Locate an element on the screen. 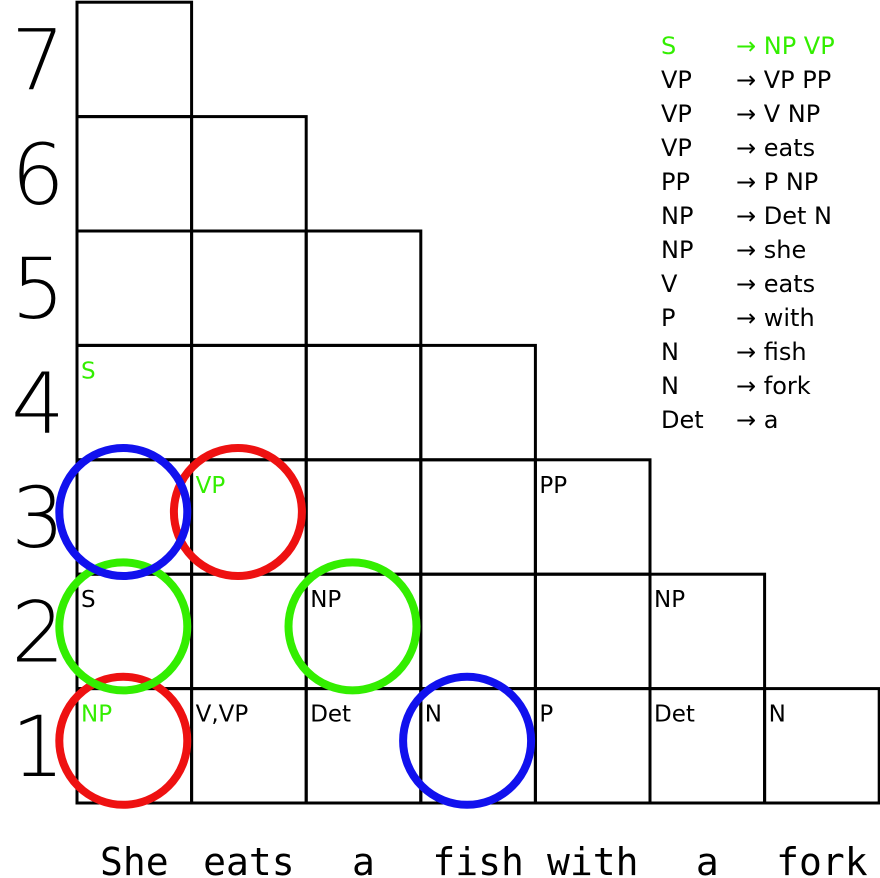 This screenshot has width=880, height=878. chart-cell-r1-c7 is located at coordinates (821, 746).